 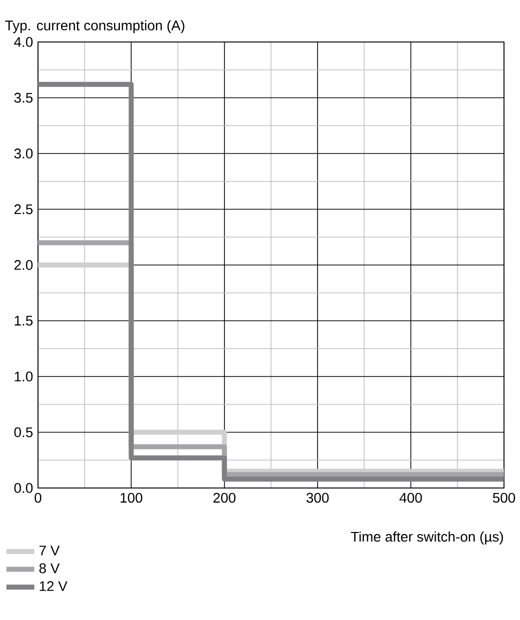 What do you see at coordinates (131, 497) in the screenshot?
I see `x-tick-label: 100` at bounding box center [131, 497].